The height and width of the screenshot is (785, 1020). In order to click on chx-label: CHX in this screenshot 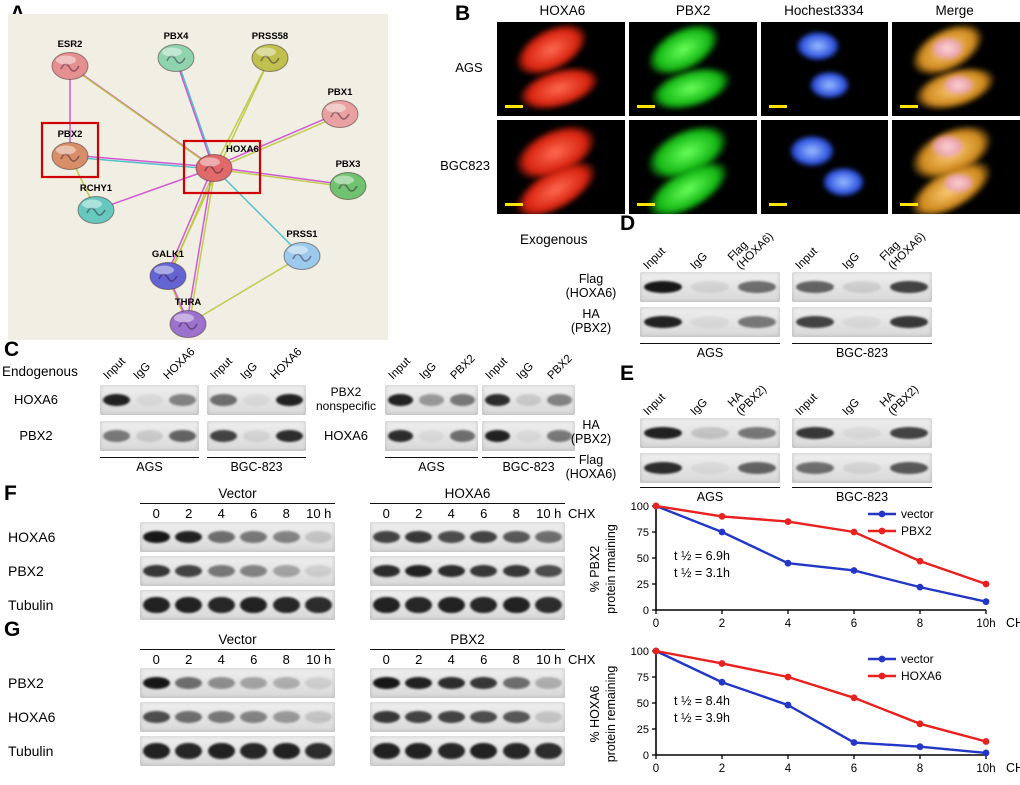, I will do `click(582, 513)`.